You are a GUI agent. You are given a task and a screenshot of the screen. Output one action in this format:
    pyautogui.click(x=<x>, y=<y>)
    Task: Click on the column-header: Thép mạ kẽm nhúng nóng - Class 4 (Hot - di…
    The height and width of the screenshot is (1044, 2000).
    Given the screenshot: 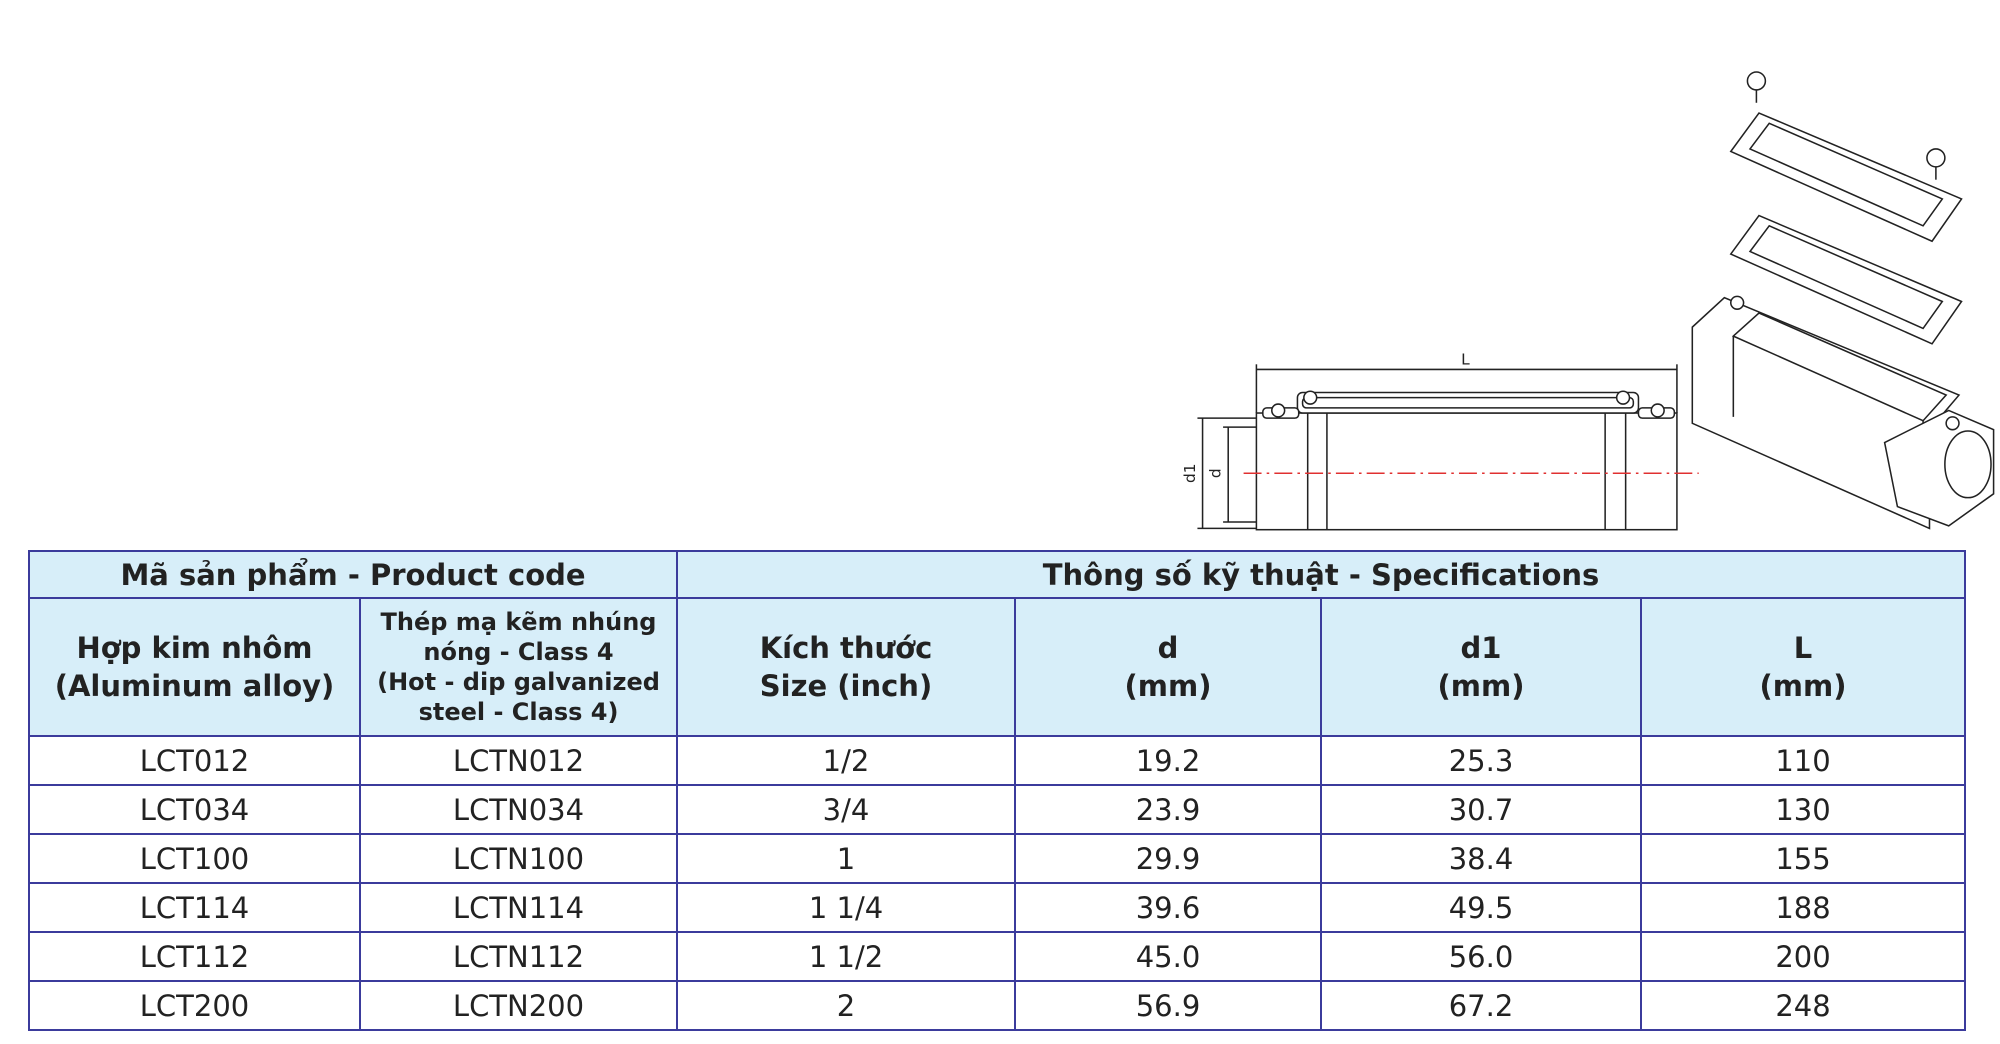 What is the action you would take?
    pyautogui.click(x=518, y=667)
    